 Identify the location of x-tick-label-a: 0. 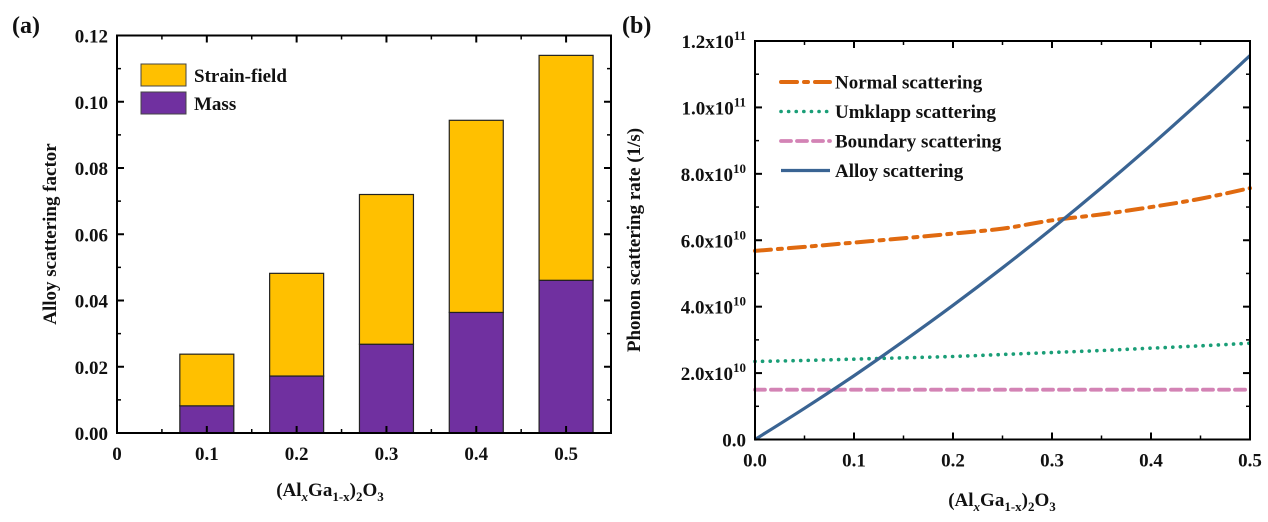
(117, 454).